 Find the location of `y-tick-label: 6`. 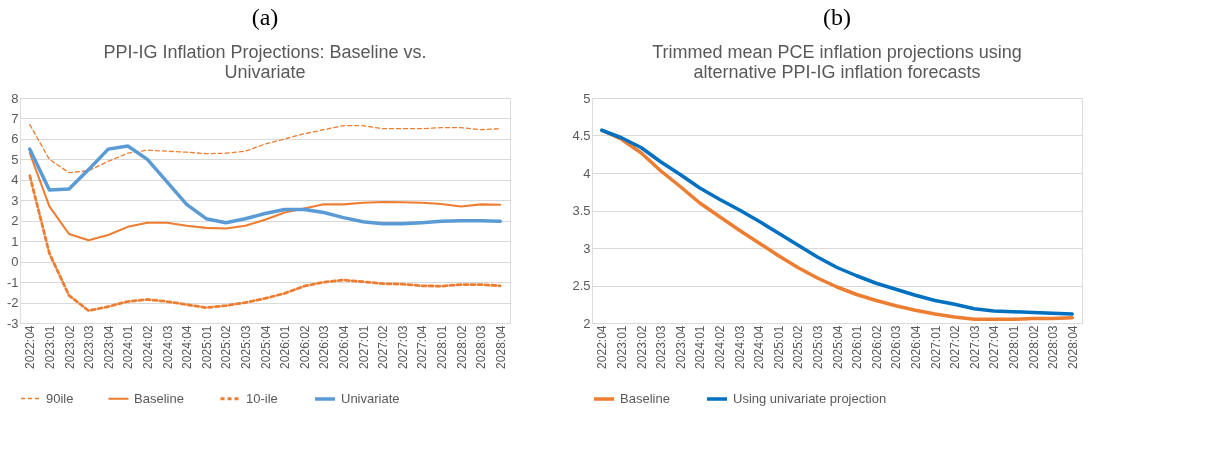

y-tick-label: 6 is located at coordinates (15, 139).